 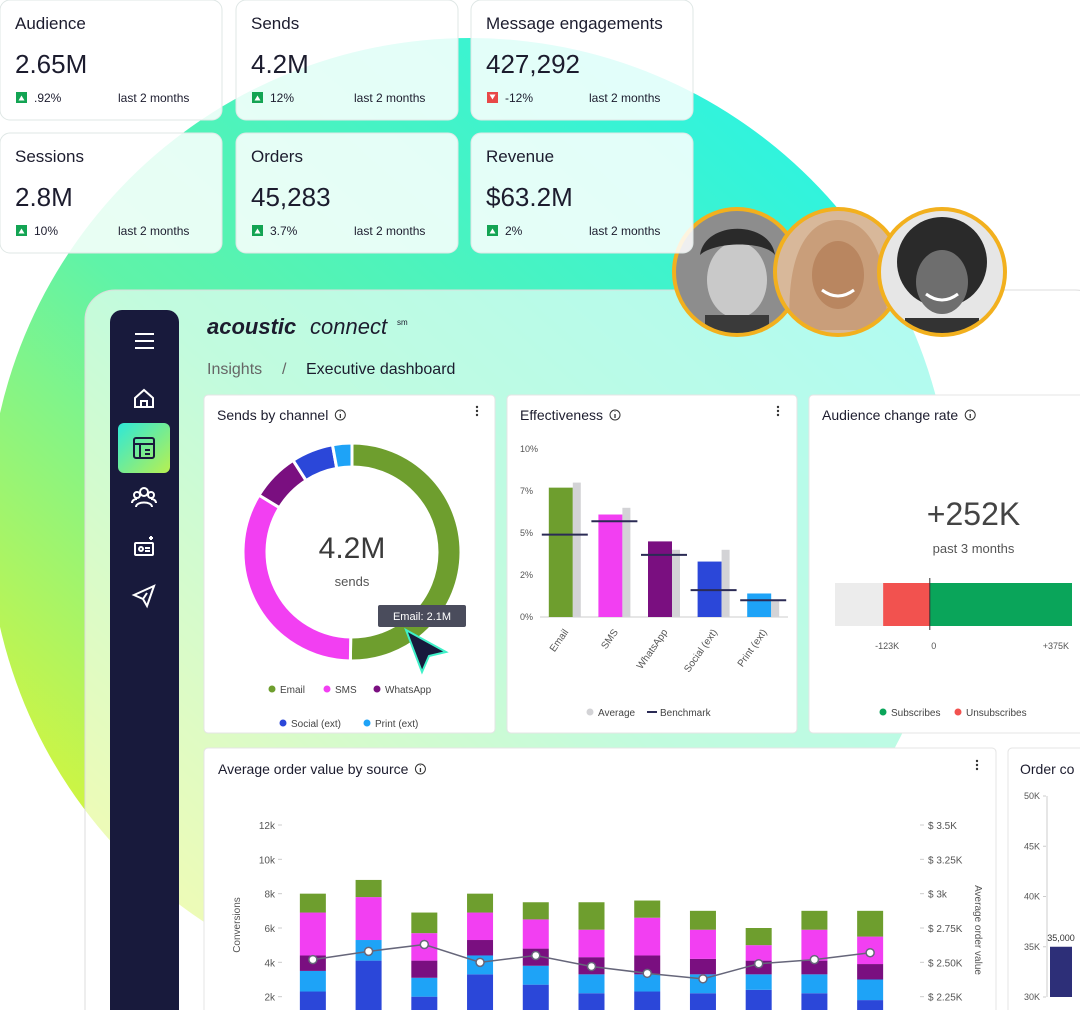 What do you see at coordinates (291, 197) in the screenshot?
I see `kpi-value: 45,283` at bounding box center [291, 197].